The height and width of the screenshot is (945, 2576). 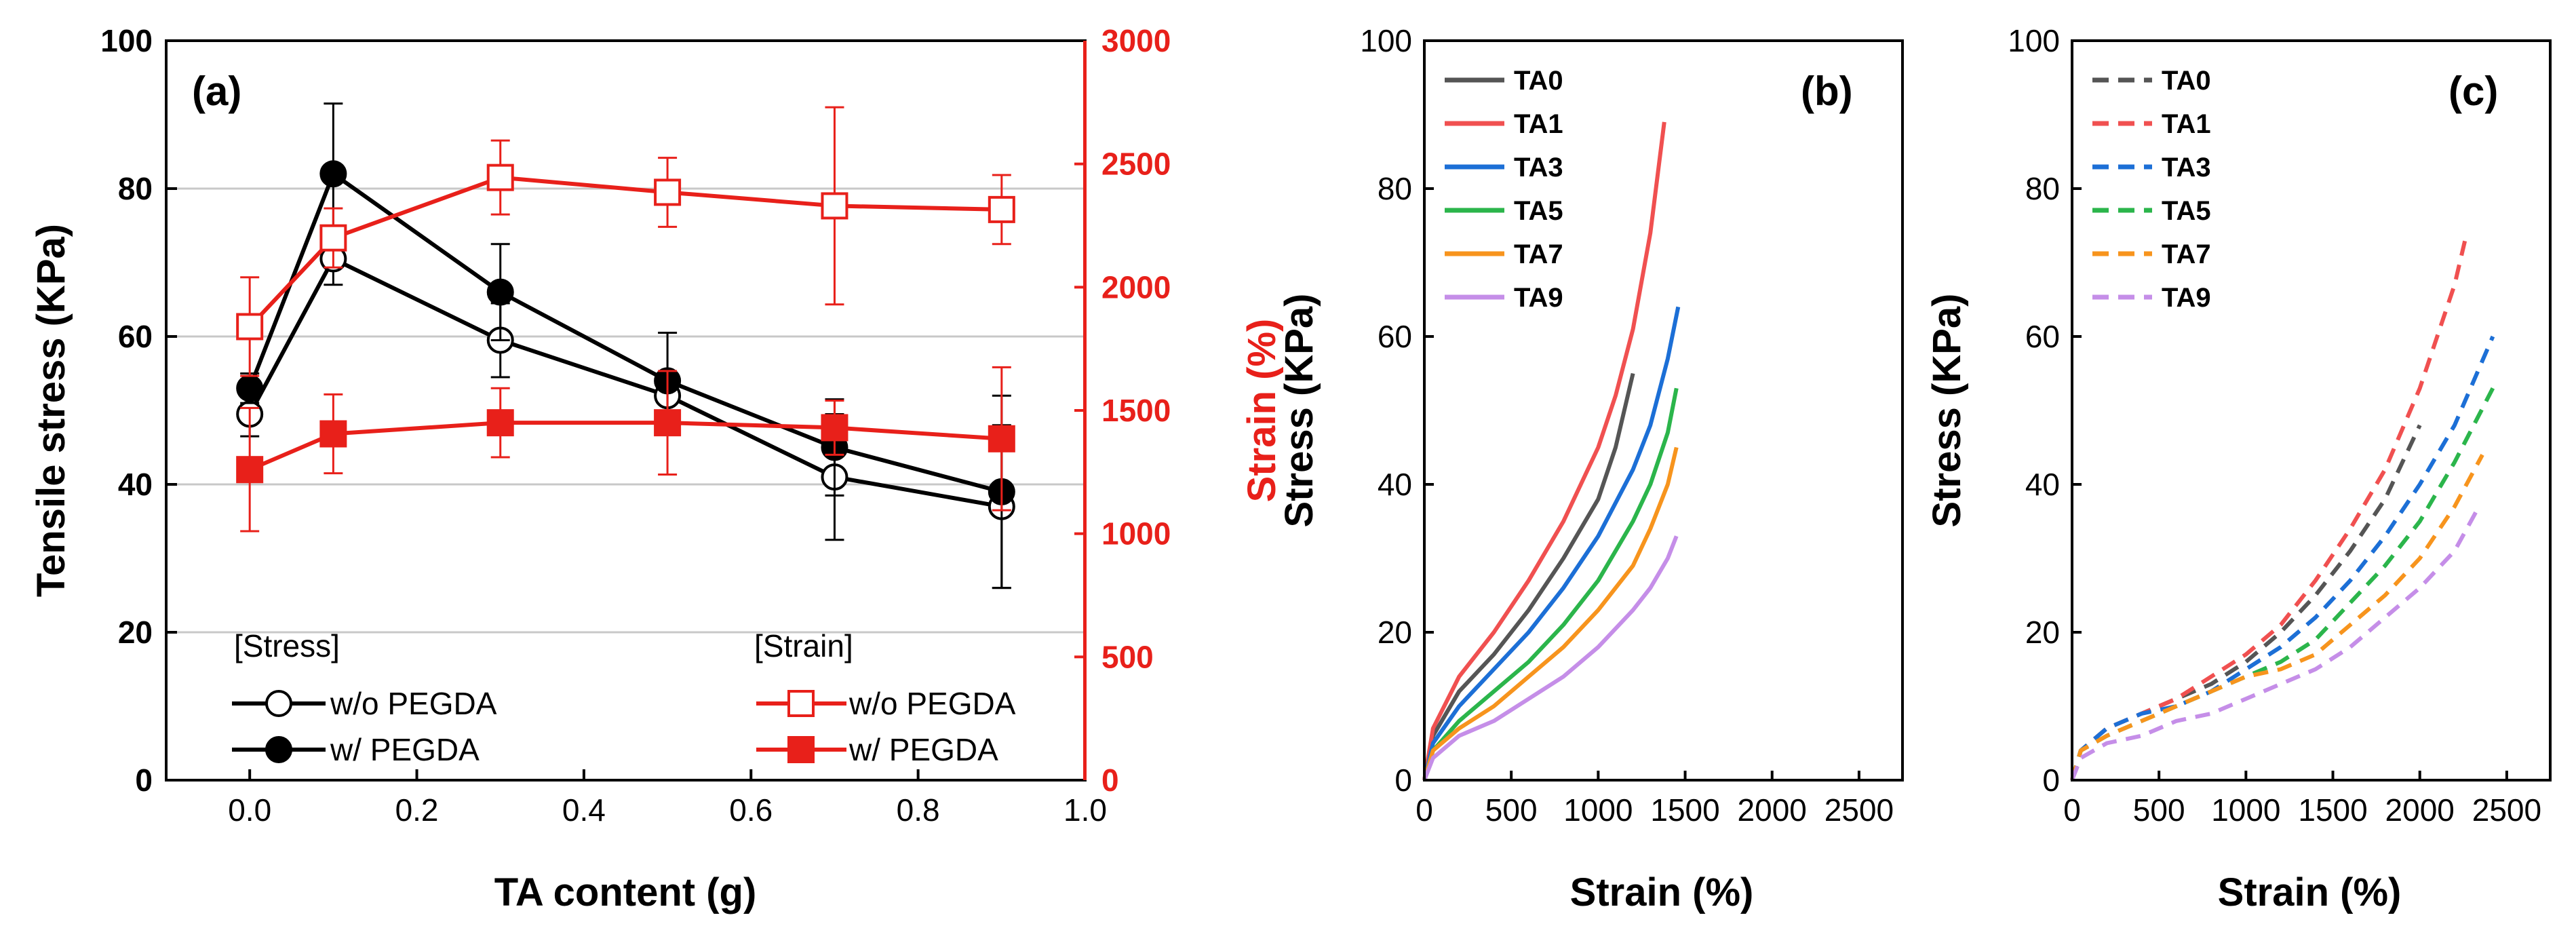 What do you see at coordinates (625, 892) in the screenshot?
I see `x-axis-title-a: TA content (g)` at bounding box center [625, 892].